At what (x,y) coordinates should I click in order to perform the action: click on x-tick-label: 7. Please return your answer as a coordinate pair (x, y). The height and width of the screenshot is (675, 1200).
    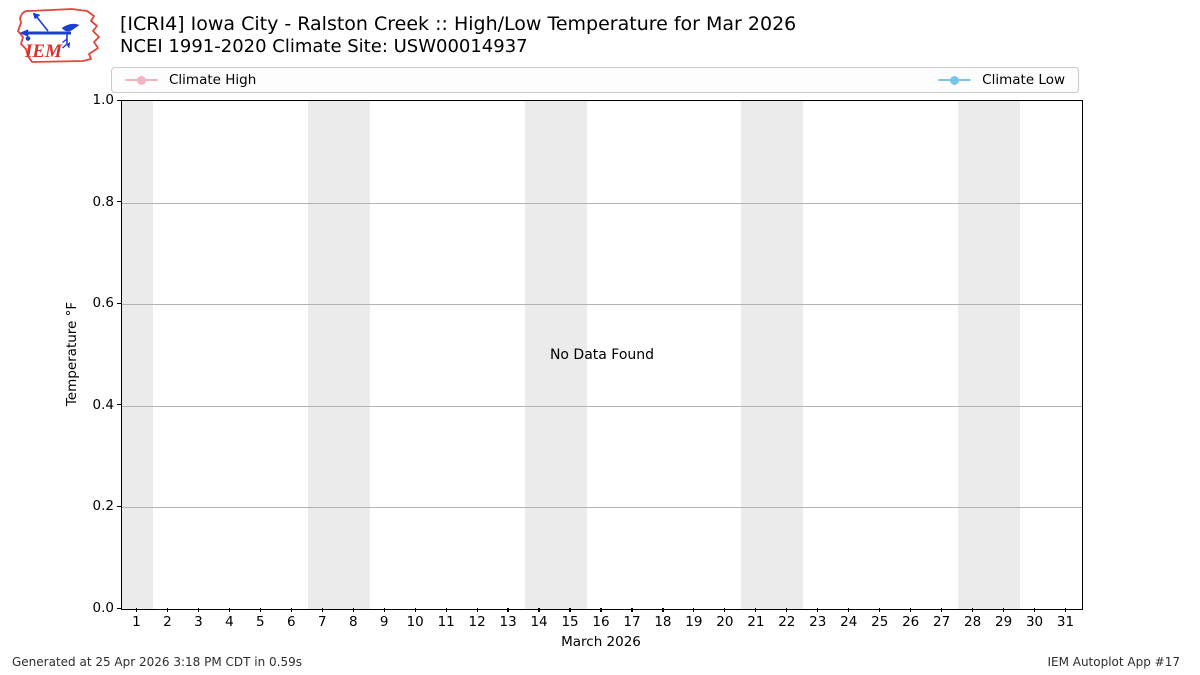
    Looking at the image, I should click on (322, 622).